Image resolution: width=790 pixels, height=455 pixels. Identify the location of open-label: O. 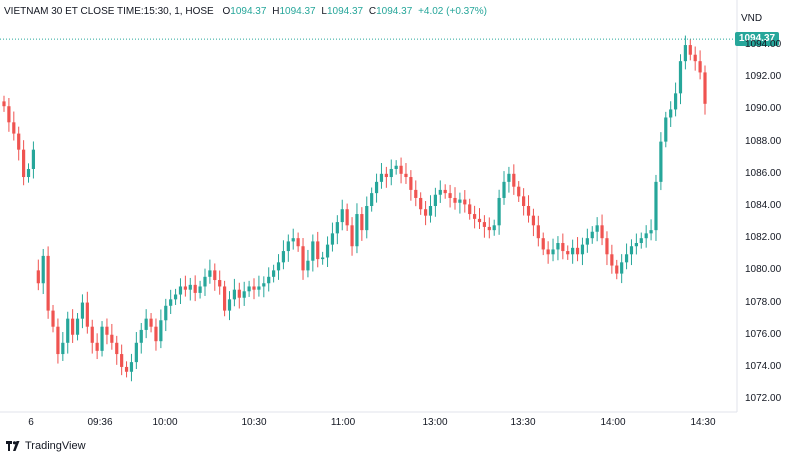
(226, 11).